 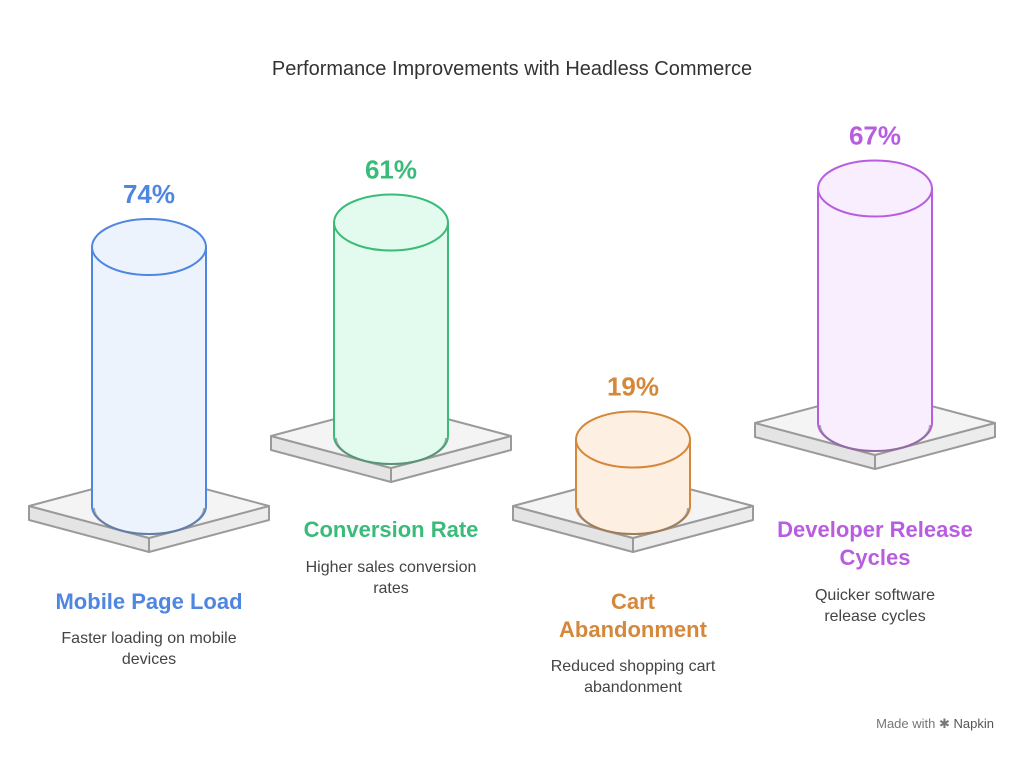 What do you see at coordinates (149, 247) in the screenshot?
I see `cylinder-mobile-page-load-top` at bounding box center [149, 247].